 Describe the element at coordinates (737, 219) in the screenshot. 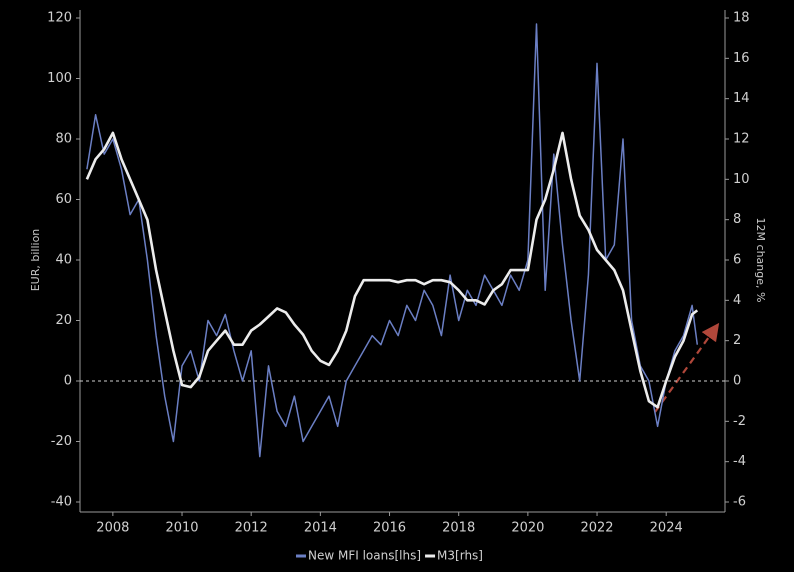

I see `y2-tick-label: 8` at that location.